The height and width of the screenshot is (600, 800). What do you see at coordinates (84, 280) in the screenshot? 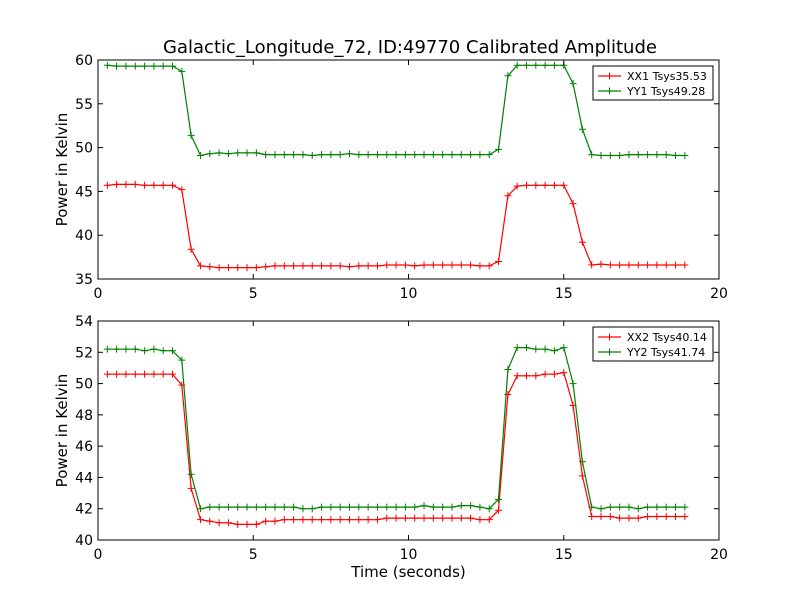
I see `panel-1-ytick-label: 35` at bounding box center [84, 280].